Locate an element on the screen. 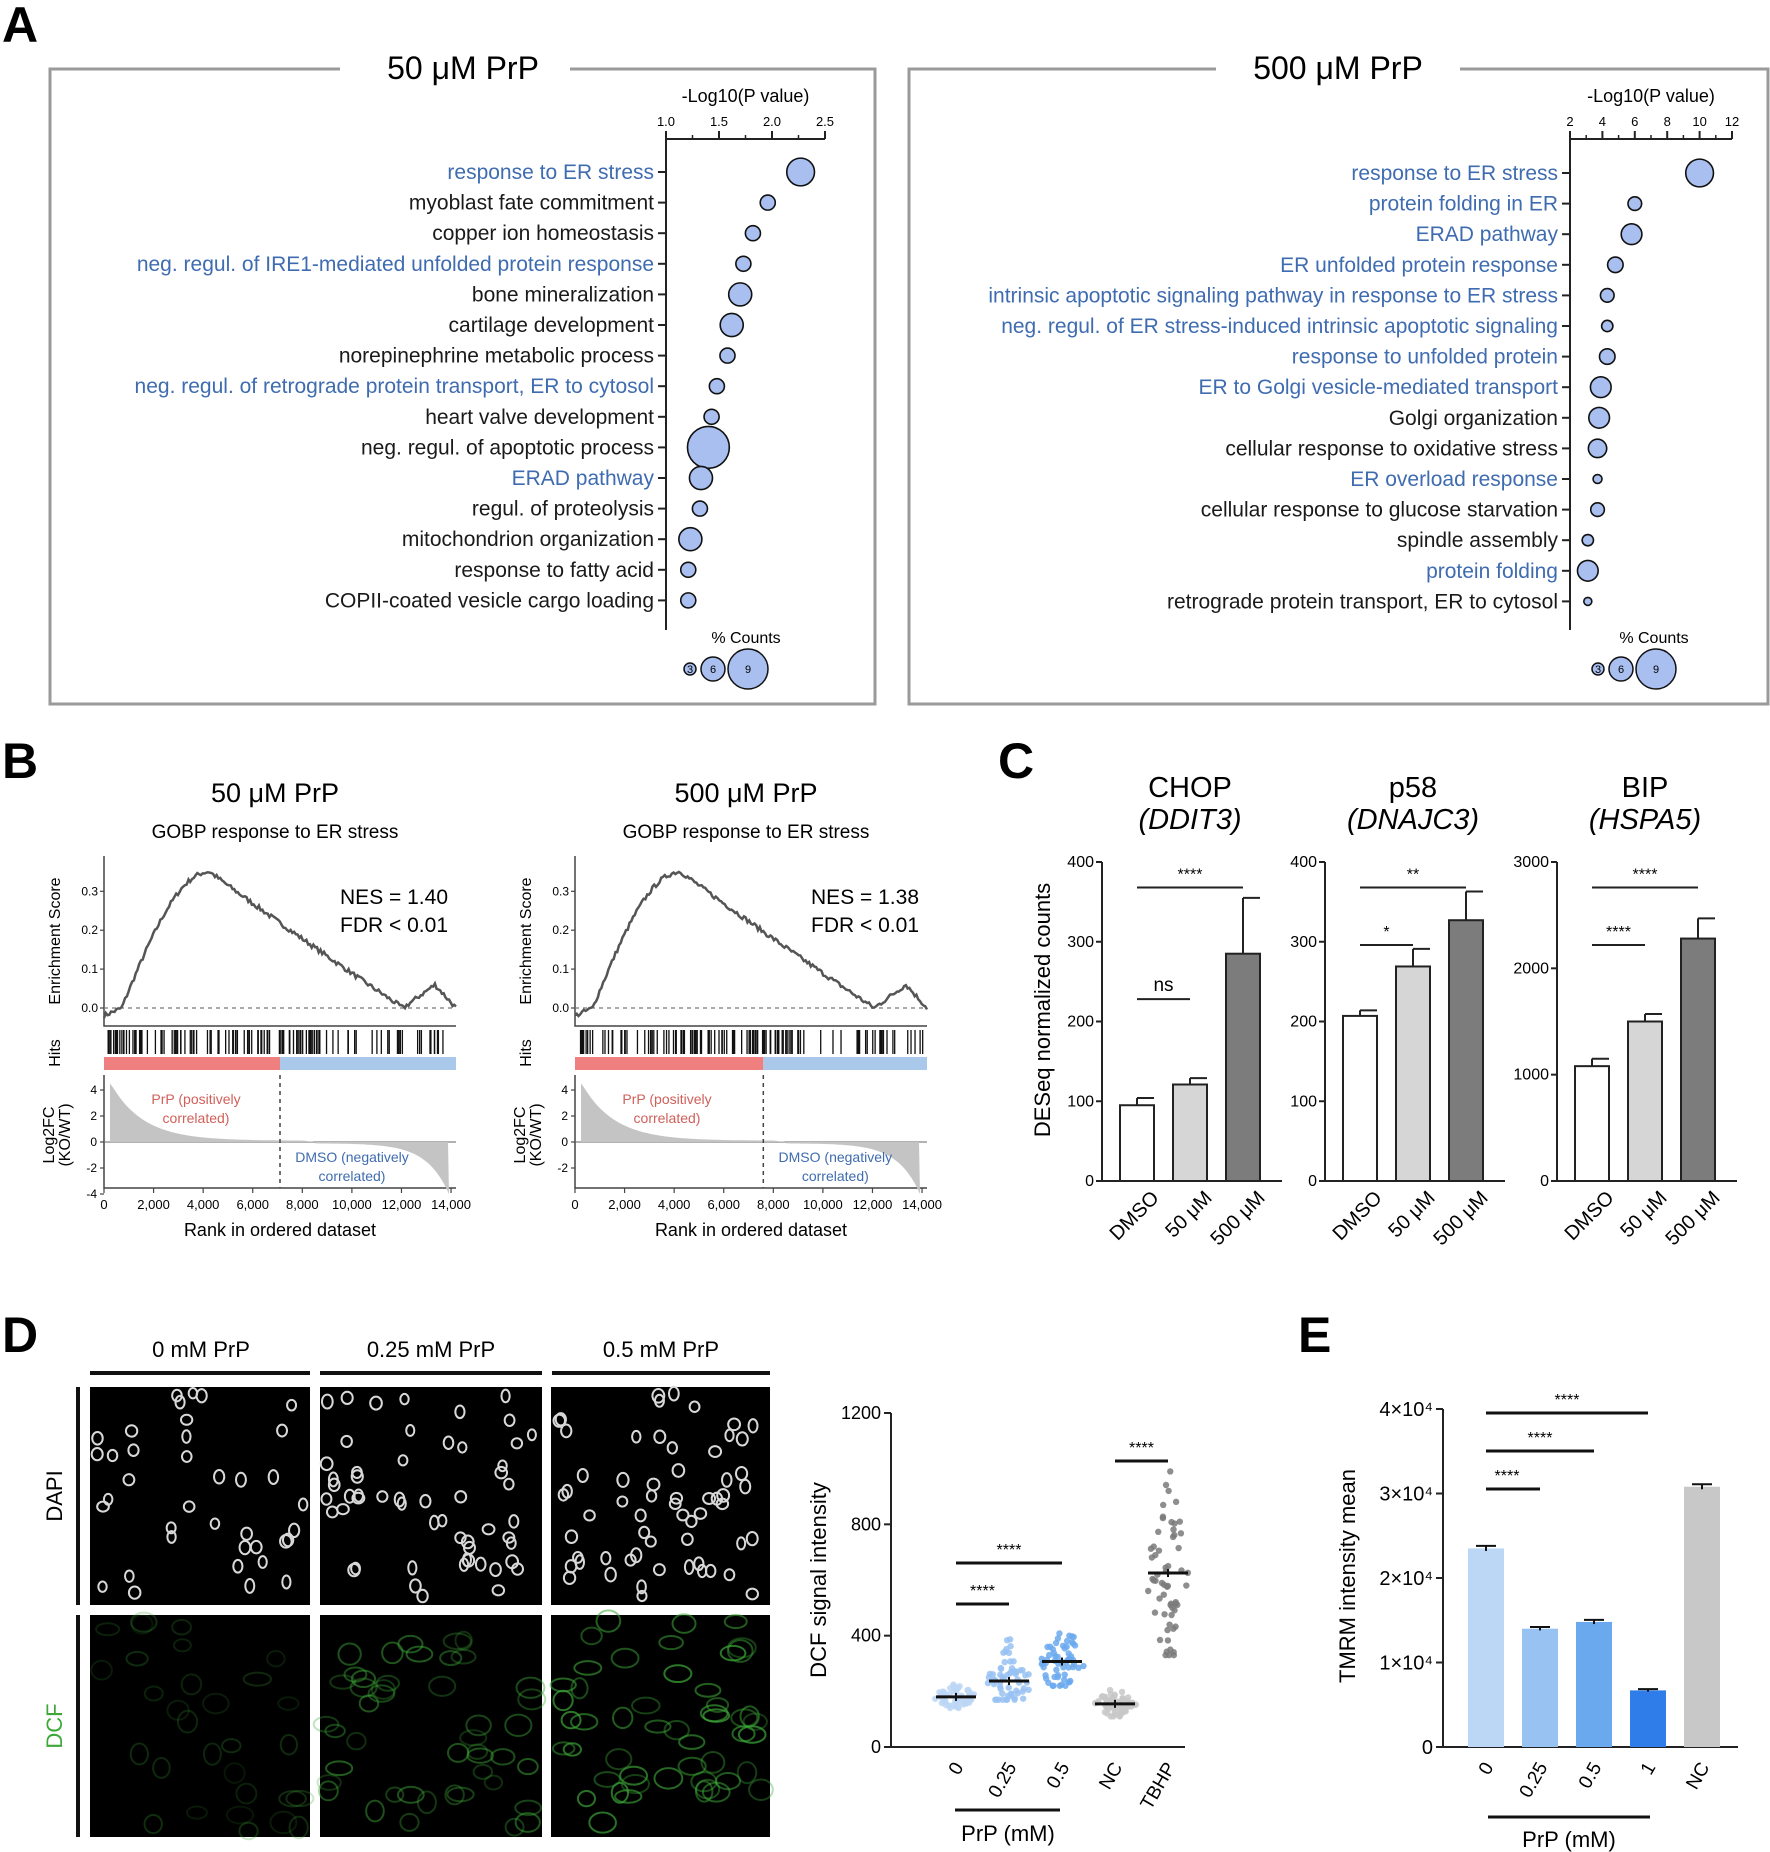 Image resolution: width=1770 pixels, height=1852 pixels. nes-label: NES = 1.38 is located at coordinates (865, 897).